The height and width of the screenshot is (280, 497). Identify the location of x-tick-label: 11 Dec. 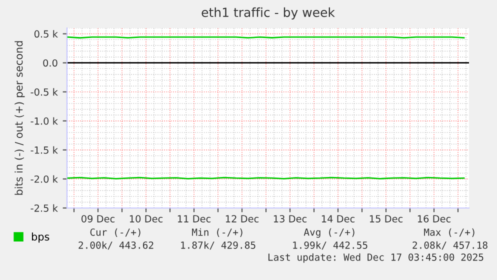
(194, 218).